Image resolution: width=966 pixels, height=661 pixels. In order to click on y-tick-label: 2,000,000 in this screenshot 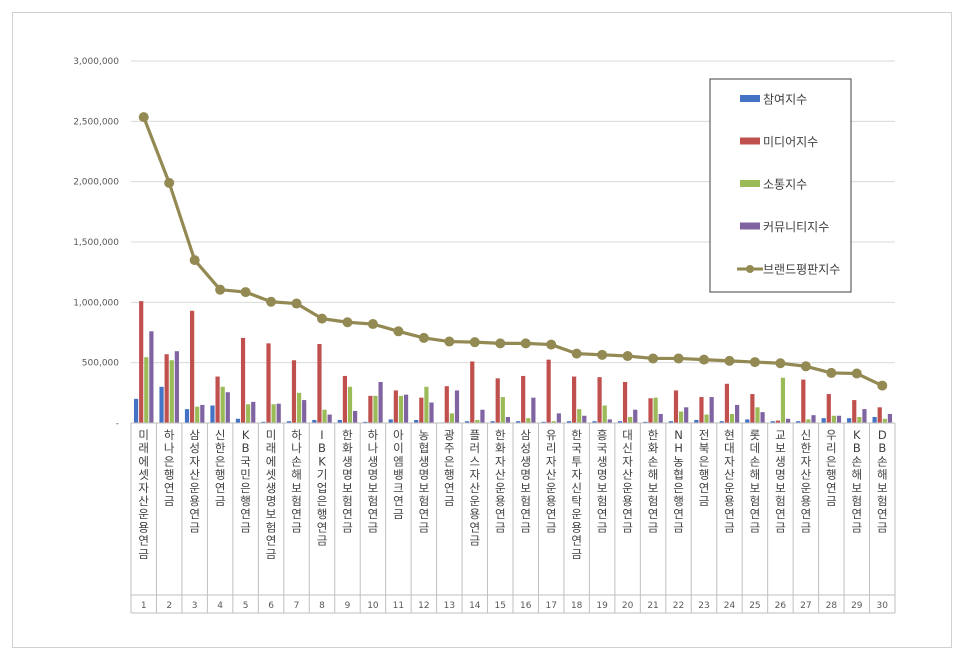, I will do `click(96, 183)`.